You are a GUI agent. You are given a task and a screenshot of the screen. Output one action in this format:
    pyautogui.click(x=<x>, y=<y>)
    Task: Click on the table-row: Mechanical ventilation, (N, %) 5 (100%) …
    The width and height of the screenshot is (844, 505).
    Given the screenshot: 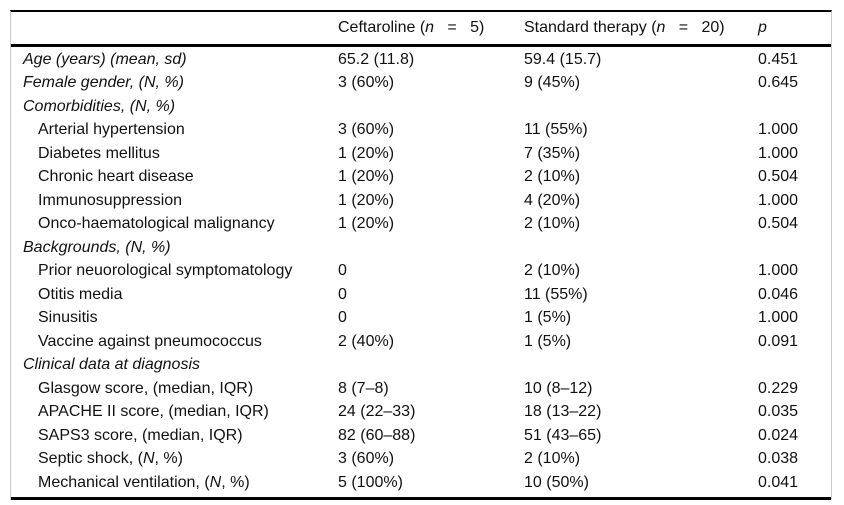 What is the action you would take?
    pyautogui.click(x=421, y=483)
    